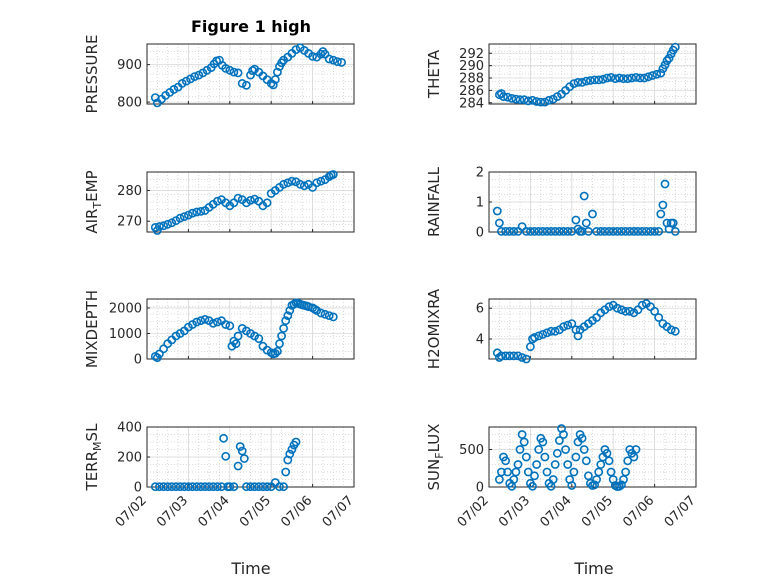 Image resolution: width=778 pixels, height=583 pixels. Describe the element at coordinates (471, 54) in the screenshot. I see `y-tick-label: 292` at that location.